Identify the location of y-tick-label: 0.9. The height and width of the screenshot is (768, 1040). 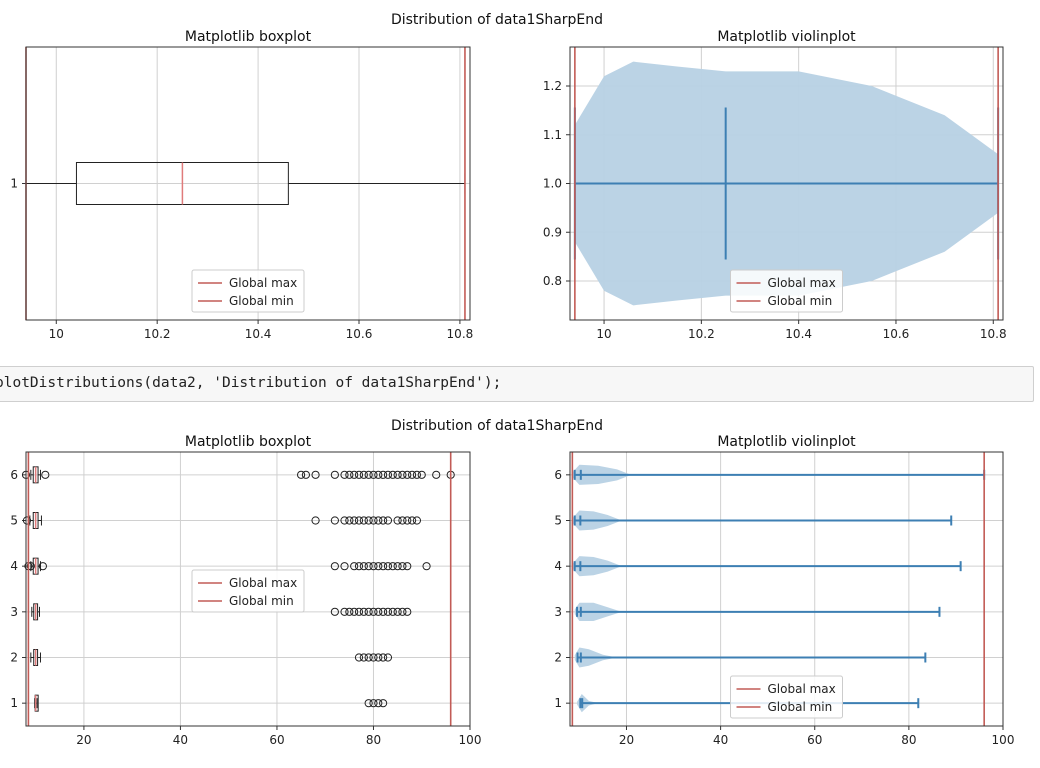
(552, 232).